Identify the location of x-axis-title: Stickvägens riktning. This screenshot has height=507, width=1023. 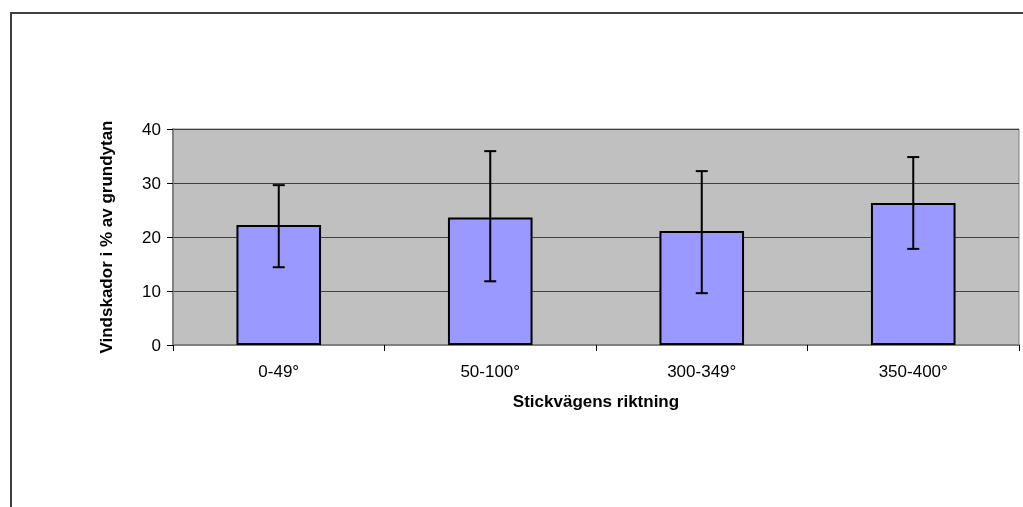
(596, 401).